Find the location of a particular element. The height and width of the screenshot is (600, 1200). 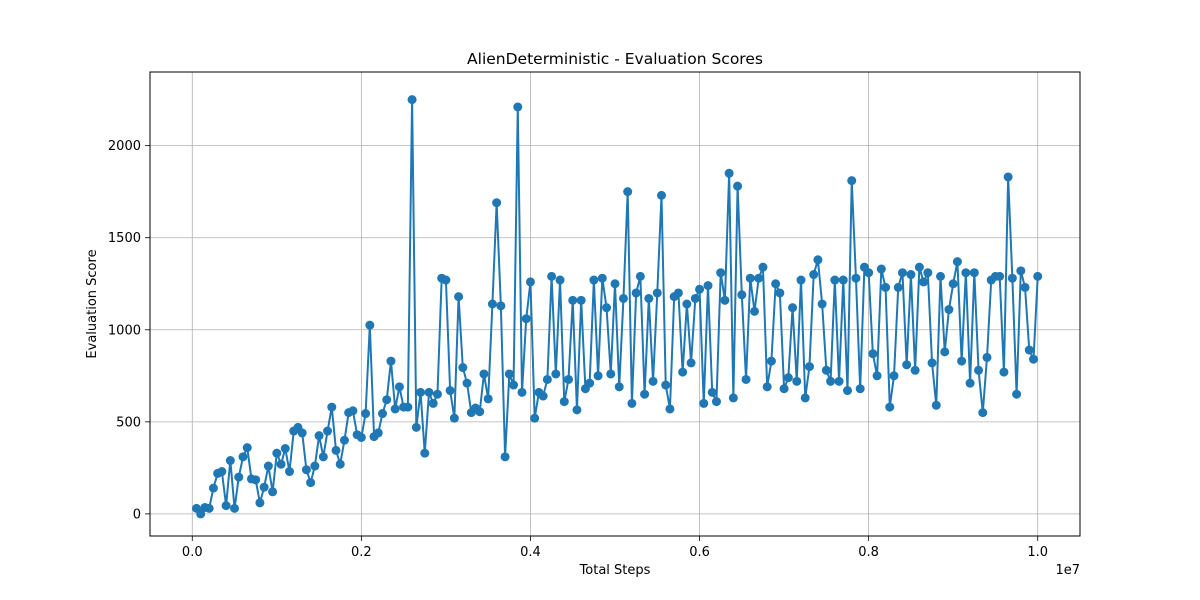

x-axis-scale-label: 1e7 is located at coordinates (1067, 570).